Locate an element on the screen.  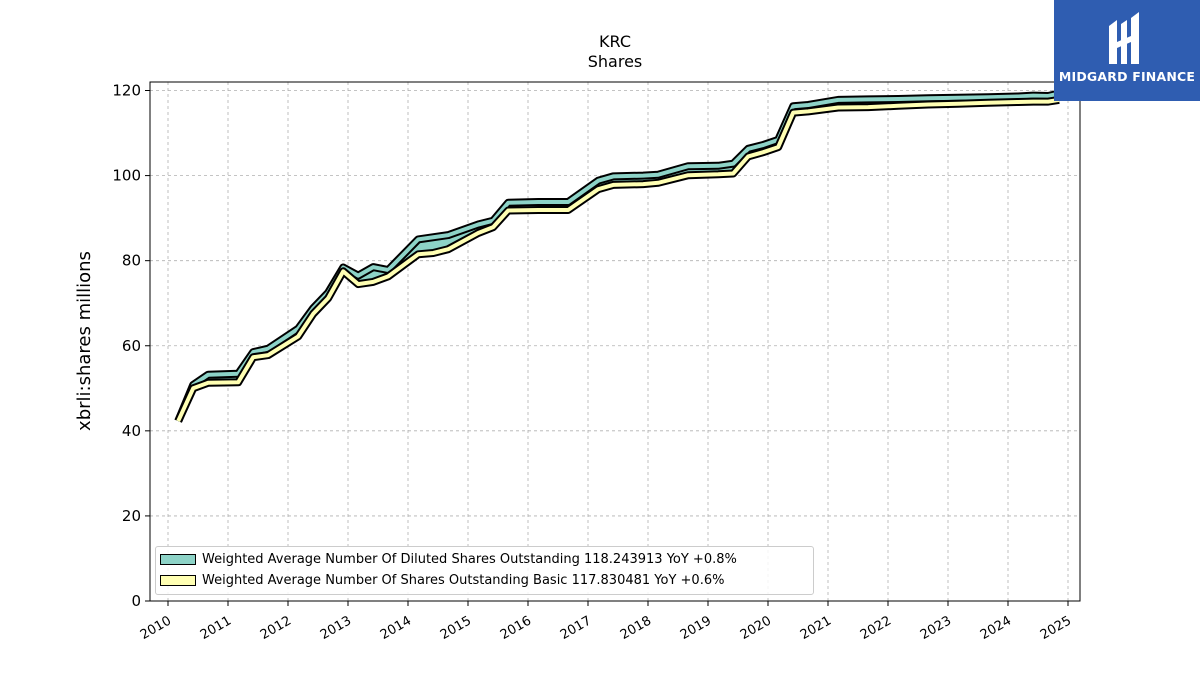
x-tick-label: 2018 is located at coordinates (636, 628).